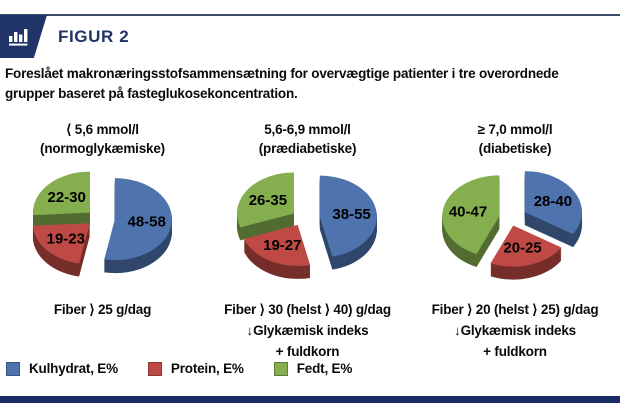 The image size is (620, 410). What do you see at coordinates (102, 309) in the screenshot?
I see `pie-chart-caption: Fiber ⟩ 25 g/dag` at bounding box center [102, 309].